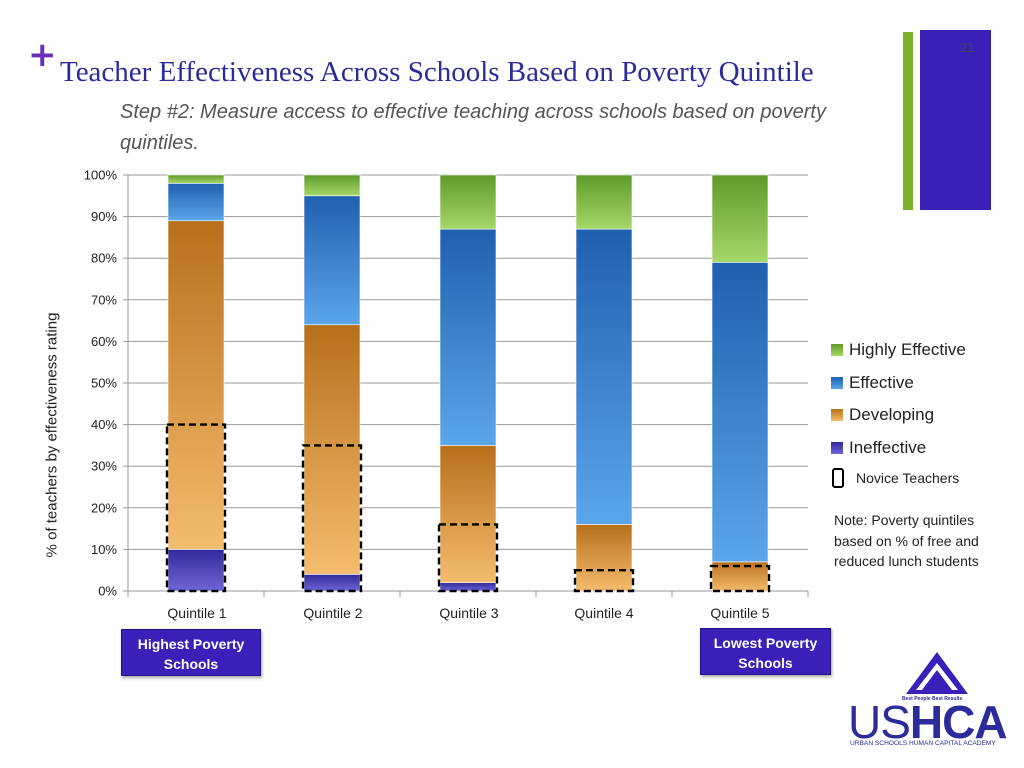 Image resolution: width=1024 pixels, height=768 pixels. I want to click on y-tick-label-10: 100%, so click(101, 175).